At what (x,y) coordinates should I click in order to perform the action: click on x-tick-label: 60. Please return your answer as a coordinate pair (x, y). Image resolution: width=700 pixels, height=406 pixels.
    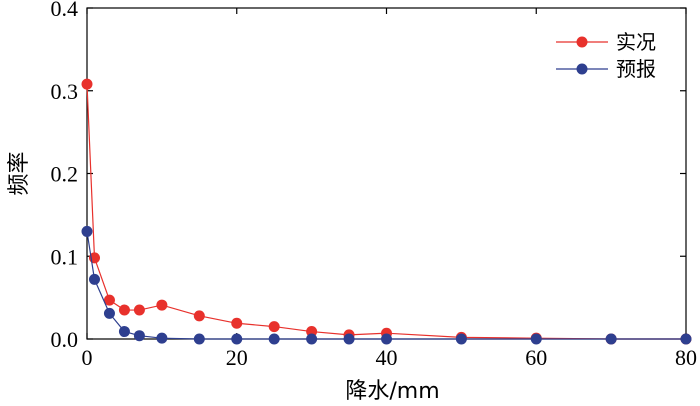
    Looking at the image, I should click on (536, 357).